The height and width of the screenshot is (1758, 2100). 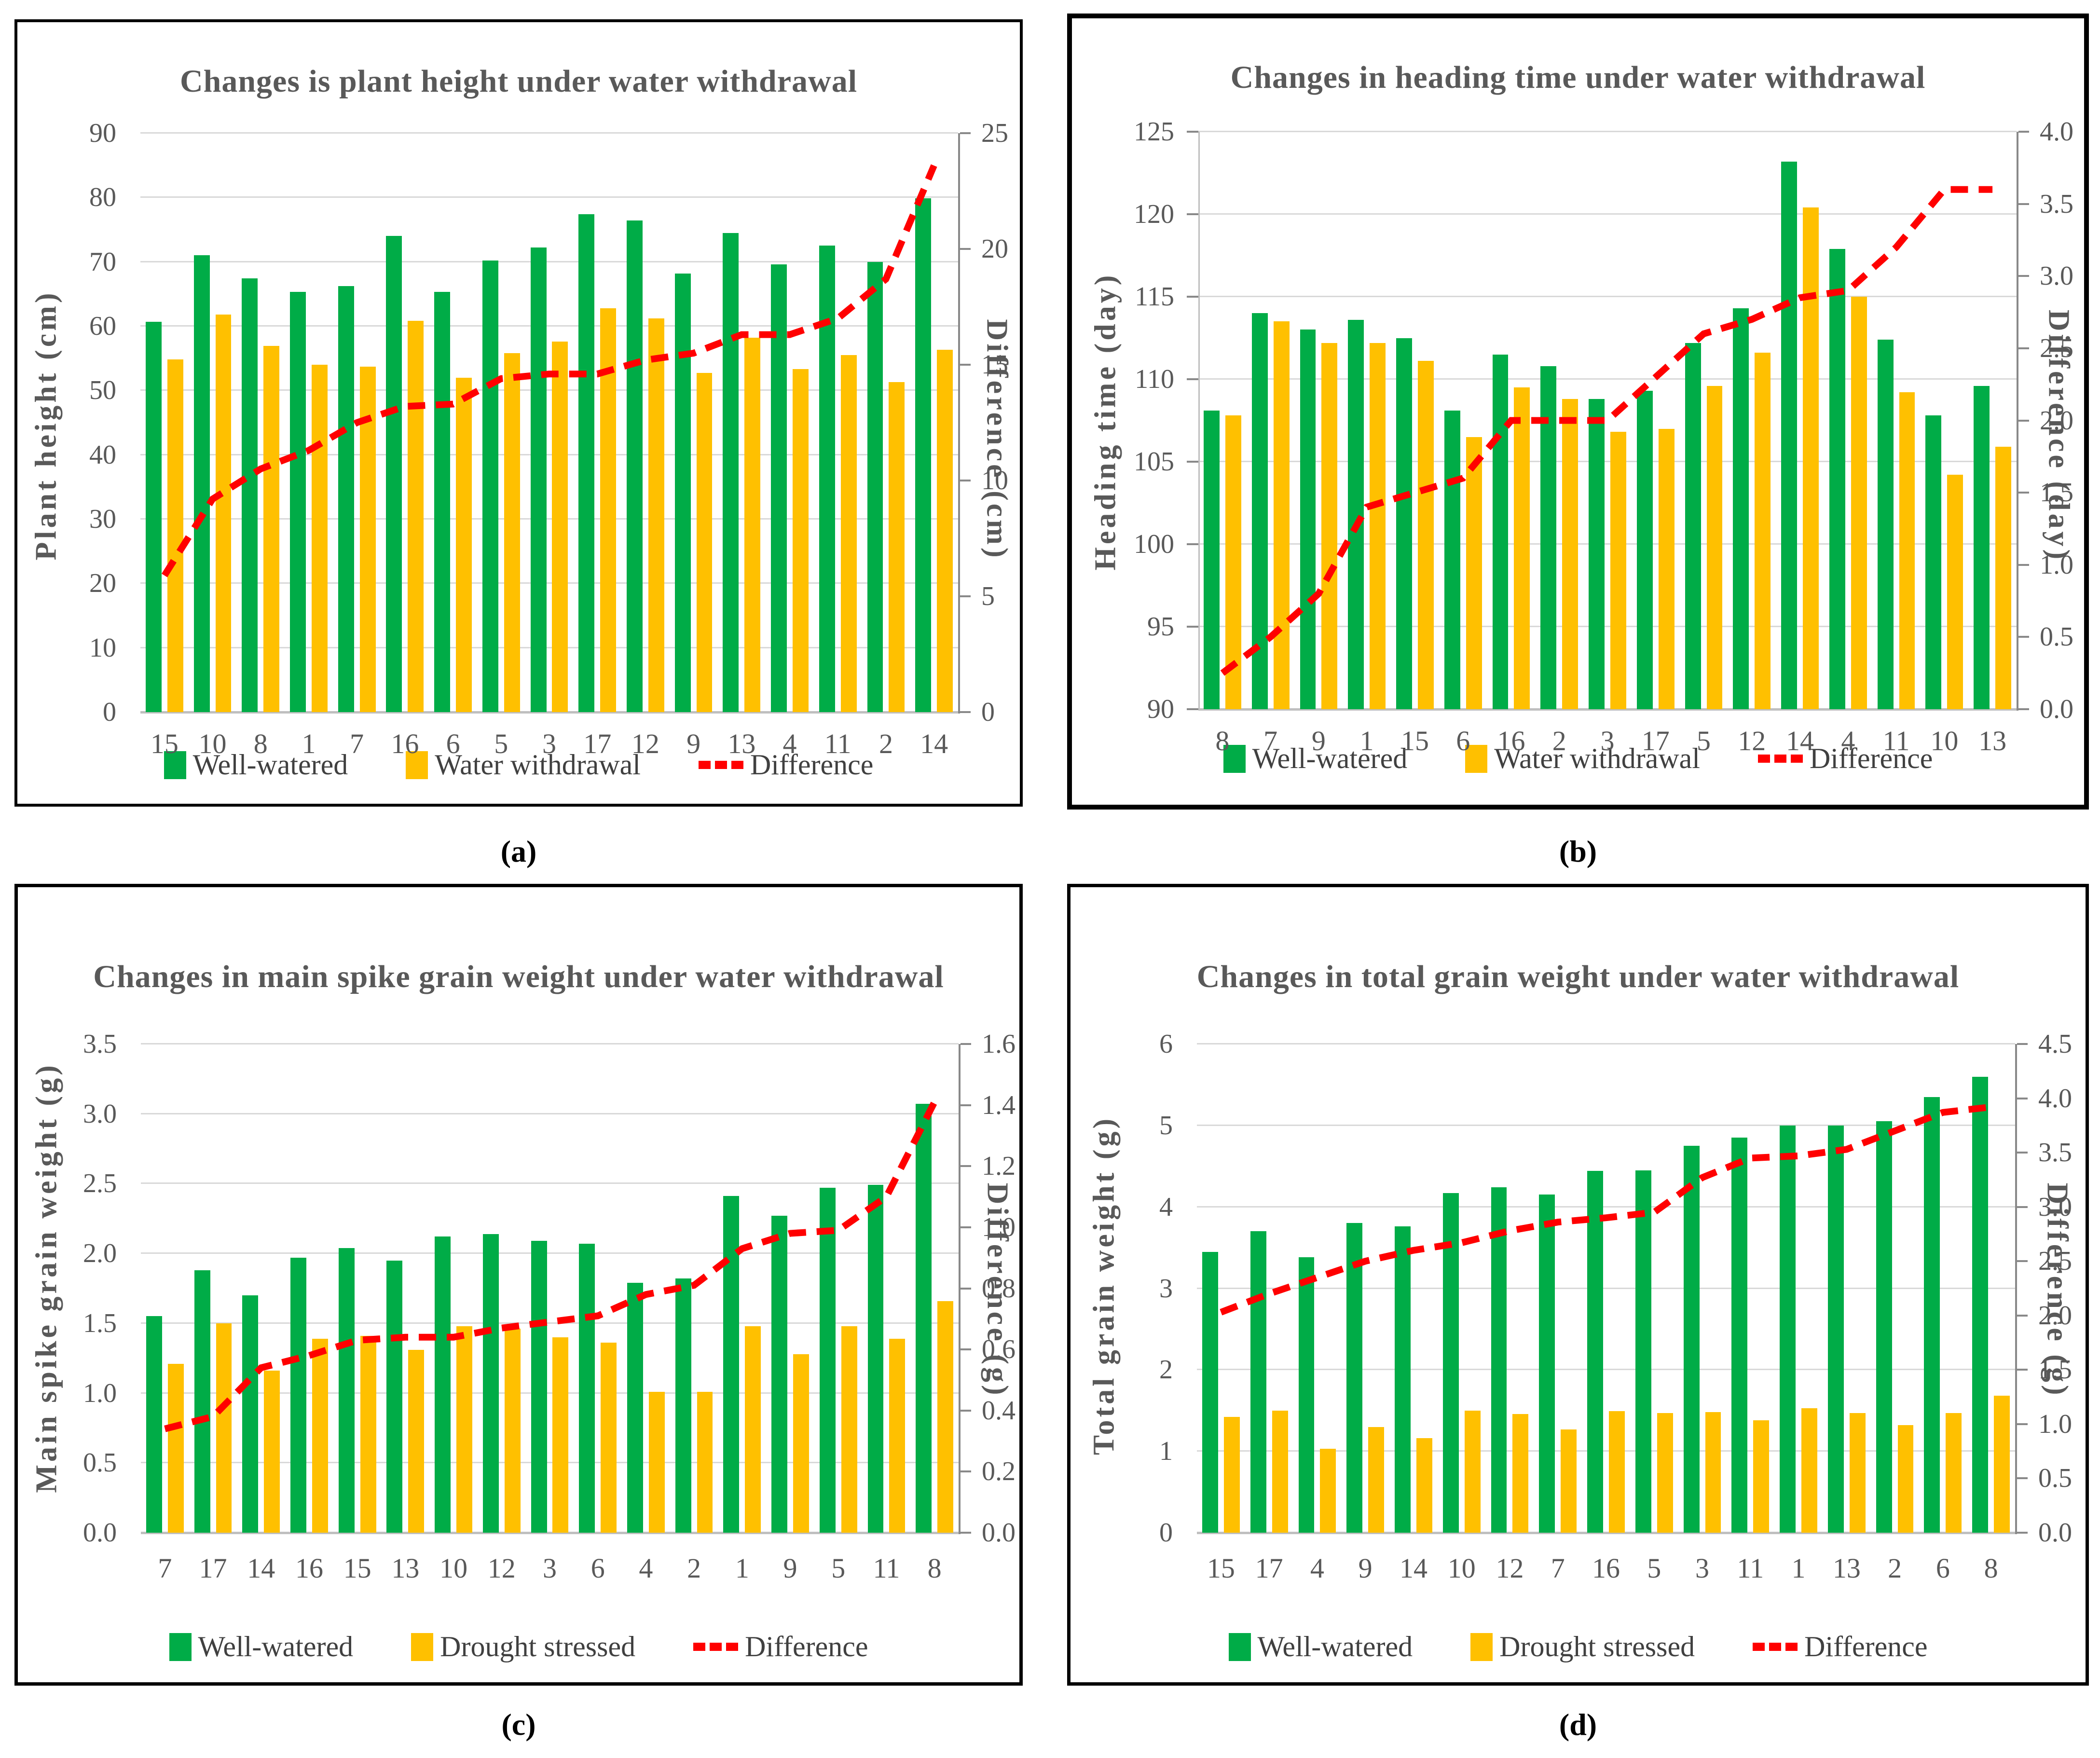 What do you see at coordinates (100, 1114) in the screenshot?
I see `y-axis-tick-label: 3.0` at bounding box center [100, 1114].